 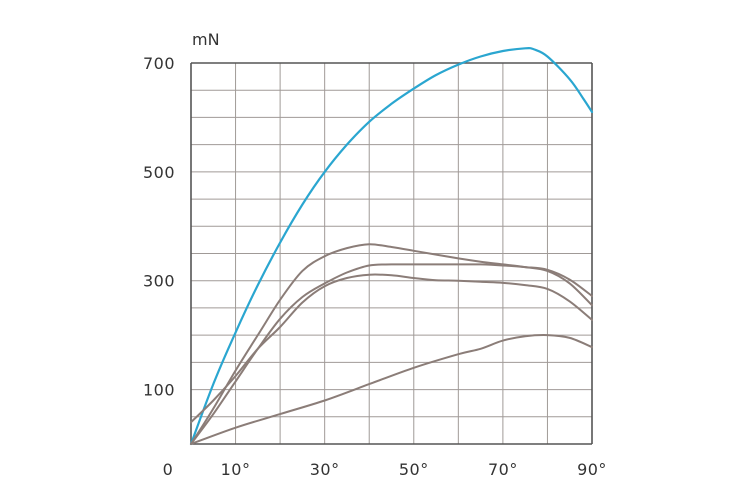 I want to click on x-tick-label: 30°, so click(x=325, y=469).